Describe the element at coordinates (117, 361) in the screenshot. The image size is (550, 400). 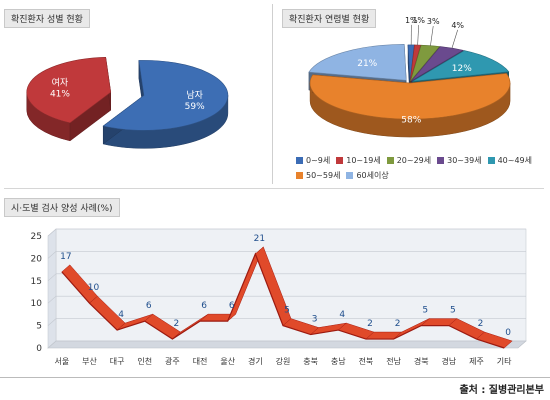
I see `region-xtick-label: 대구` at that location.